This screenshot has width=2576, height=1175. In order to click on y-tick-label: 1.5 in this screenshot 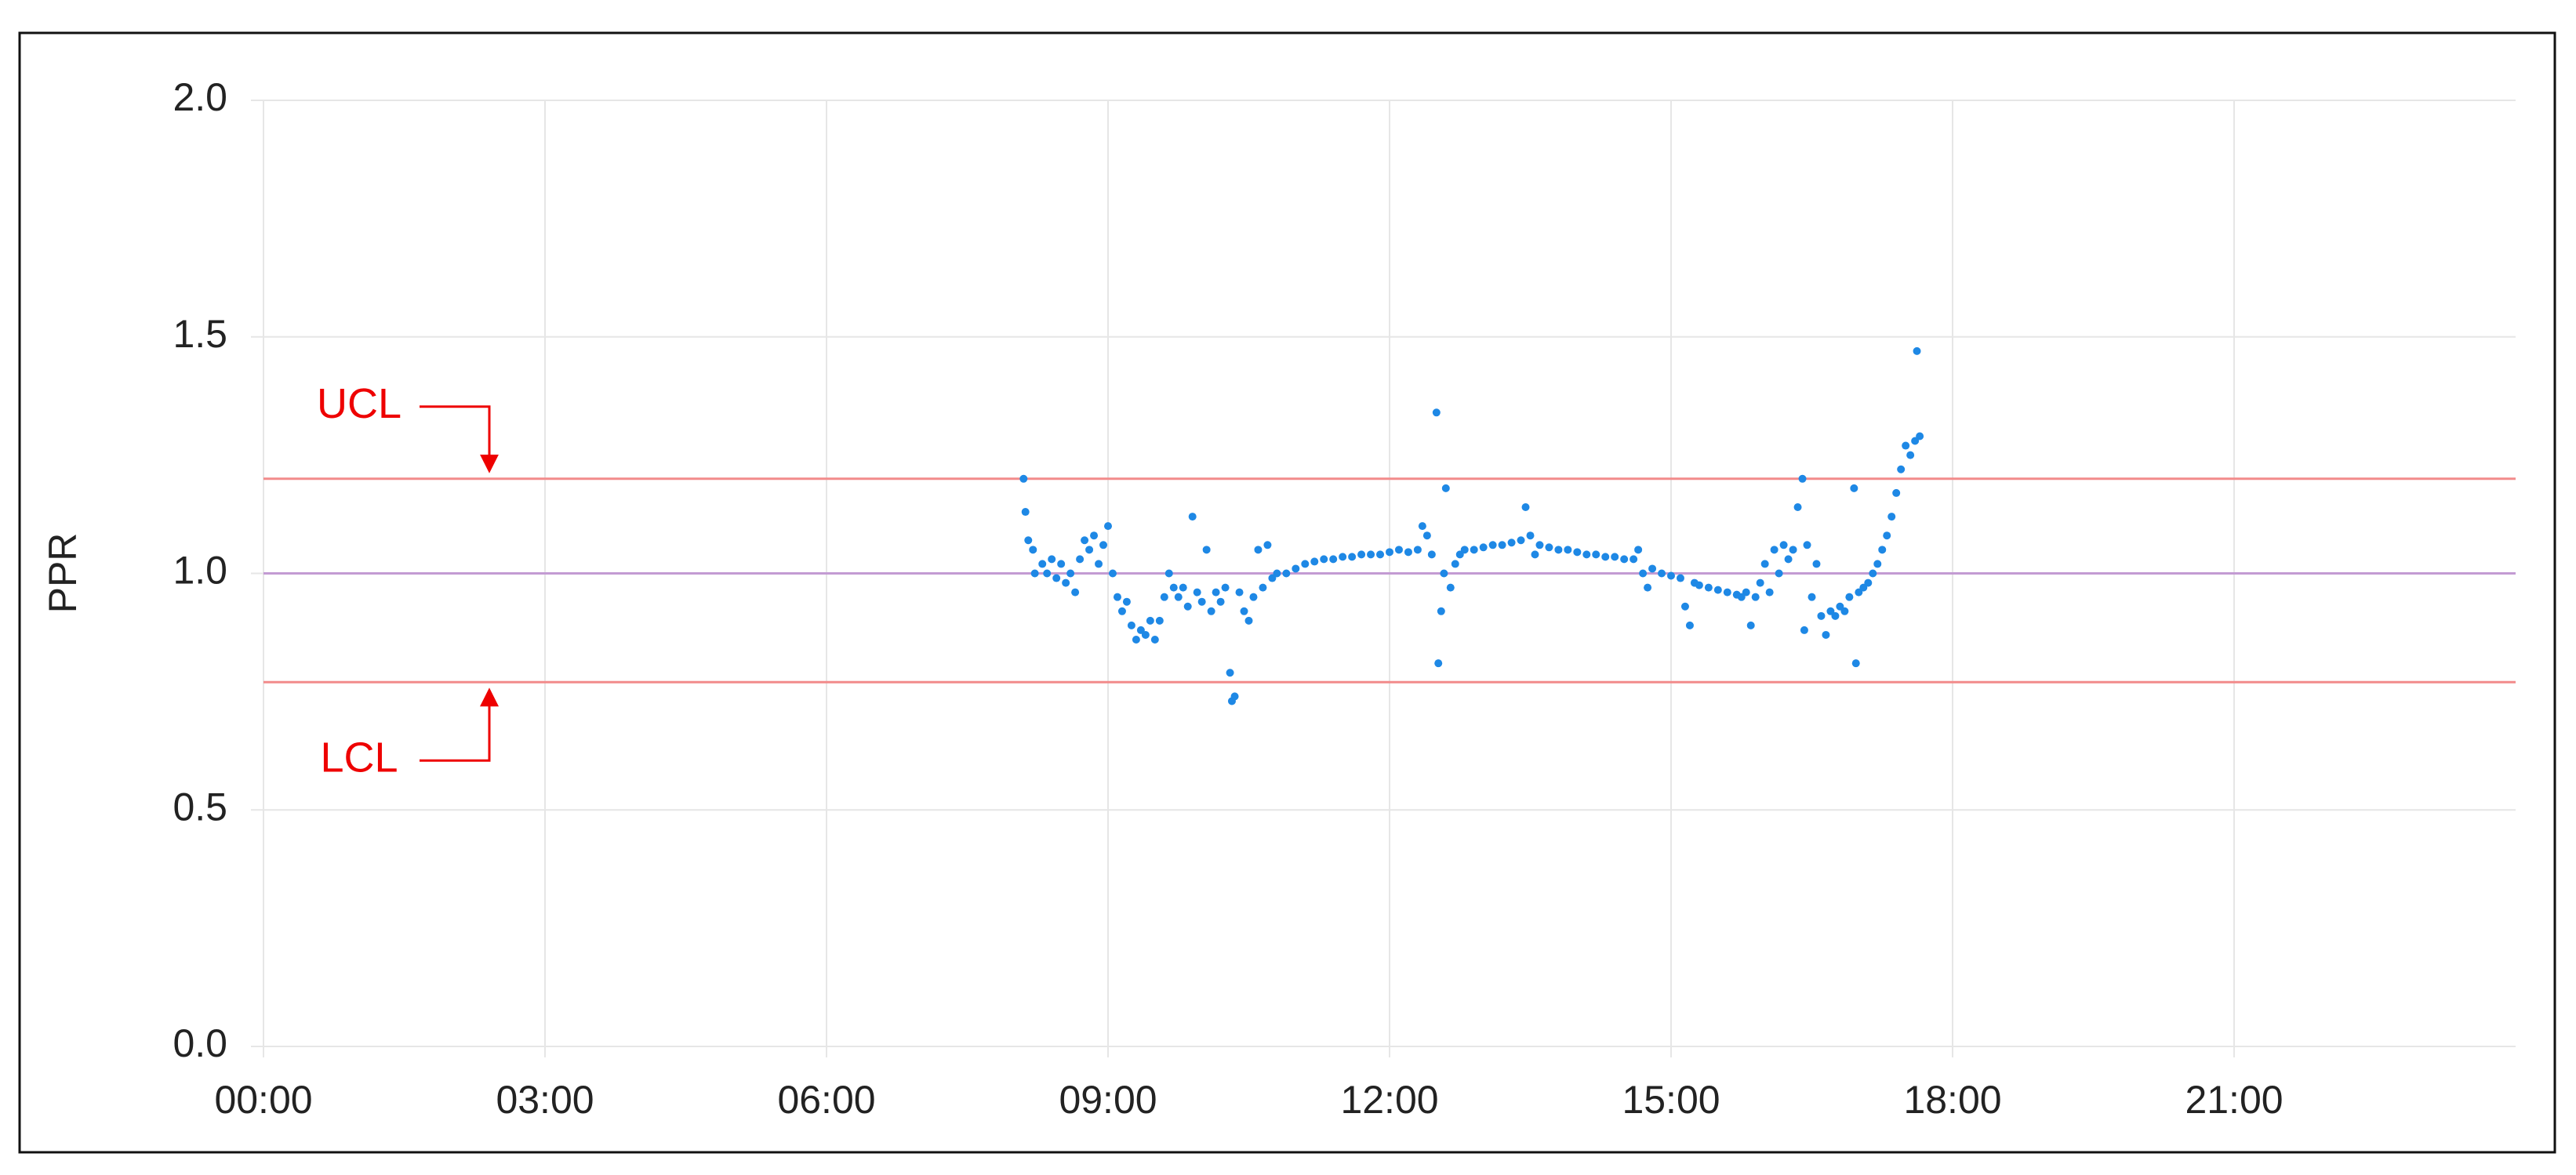, I will do `click(200, 334)`.